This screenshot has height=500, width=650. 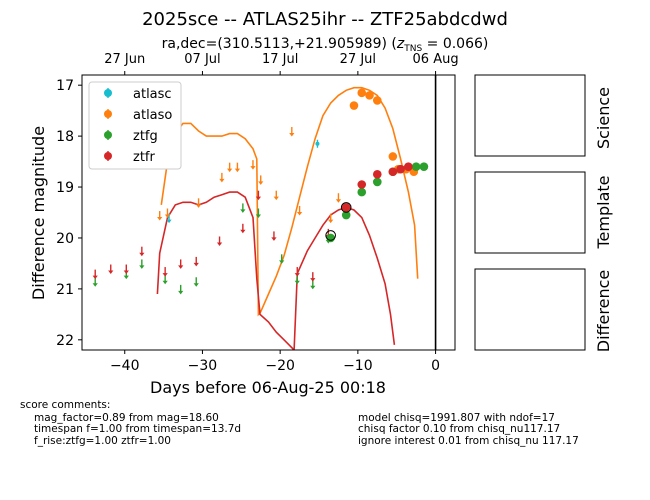 What do you see at coordinates (124, 59) in the screenshot?
I see `top-x-tick-label: 27 Jun` at bounding box center [124, 59].